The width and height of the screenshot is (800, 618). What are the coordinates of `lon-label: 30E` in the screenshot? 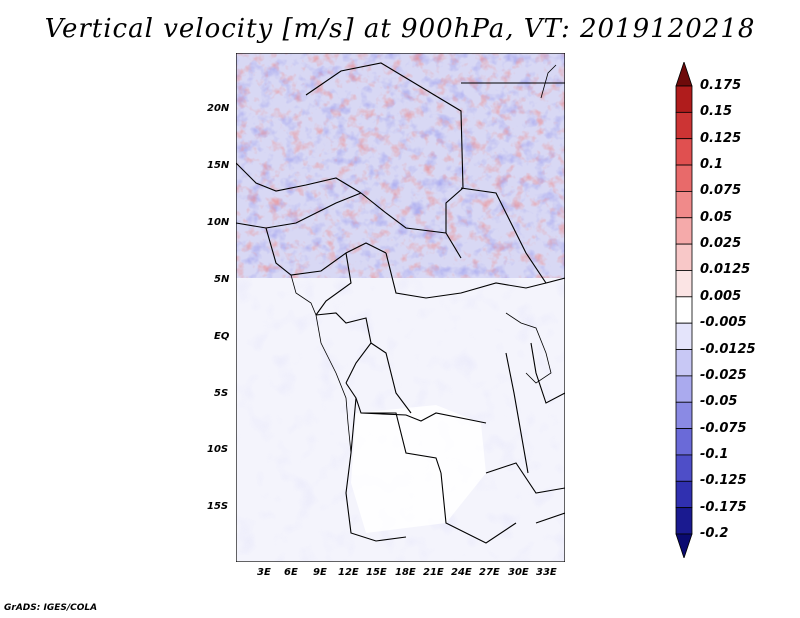 It's located at (518, 572).